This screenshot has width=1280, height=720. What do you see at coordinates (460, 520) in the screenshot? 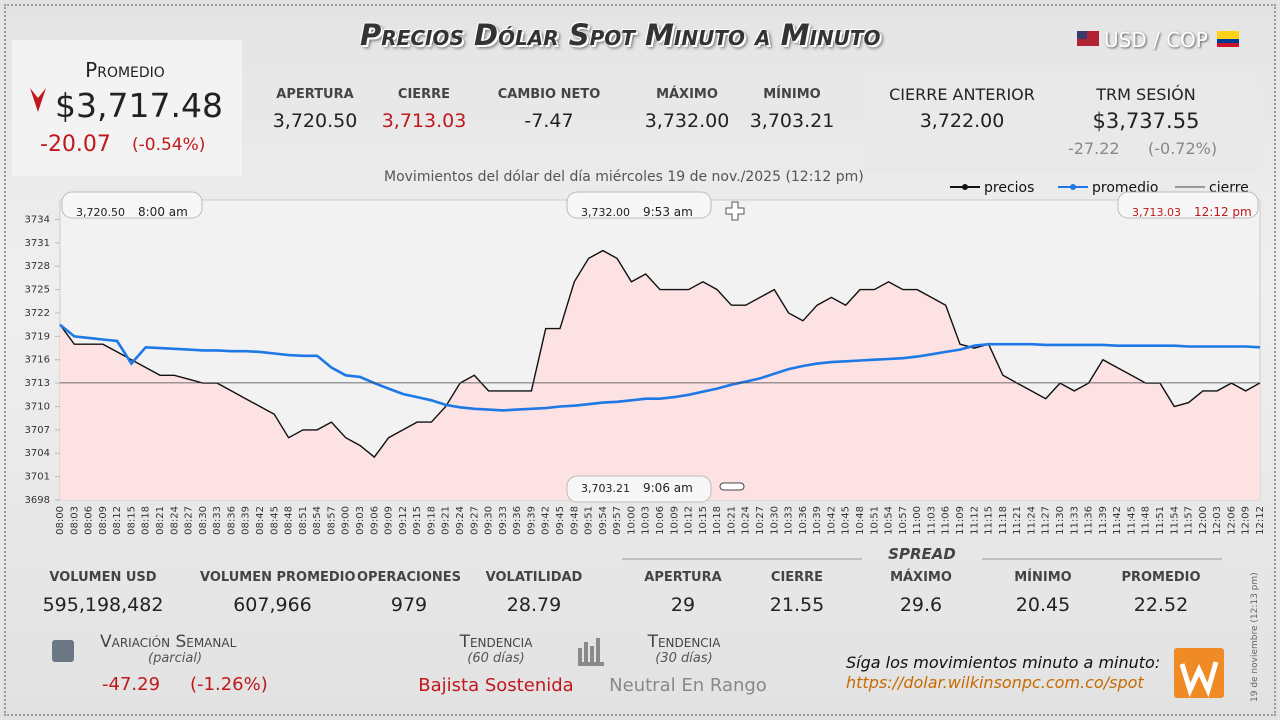
I see `x-tick-label: 09:24` at bounding box center [460, 520].